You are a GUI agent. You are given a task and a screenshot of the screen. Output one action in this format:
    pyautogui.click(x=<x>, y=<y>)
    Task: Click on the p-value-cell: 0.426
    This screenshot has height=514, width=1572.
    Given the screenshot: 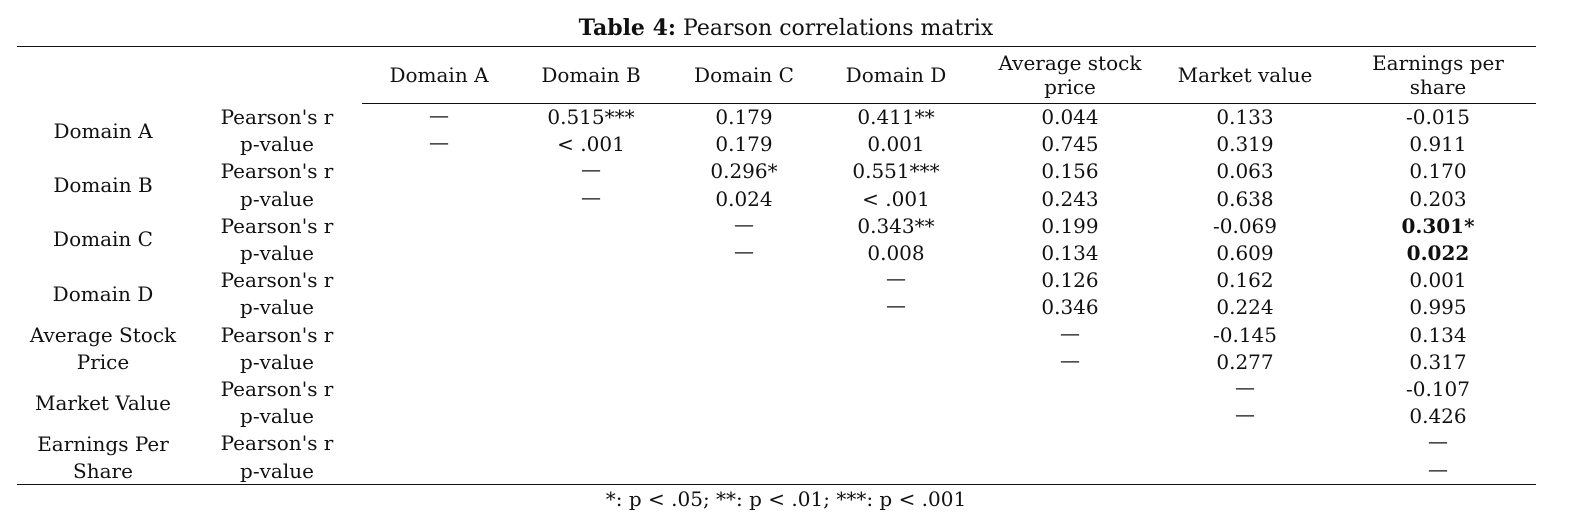 What is the action you would take?
    pyautogui.click(x=1438, y=416)
    